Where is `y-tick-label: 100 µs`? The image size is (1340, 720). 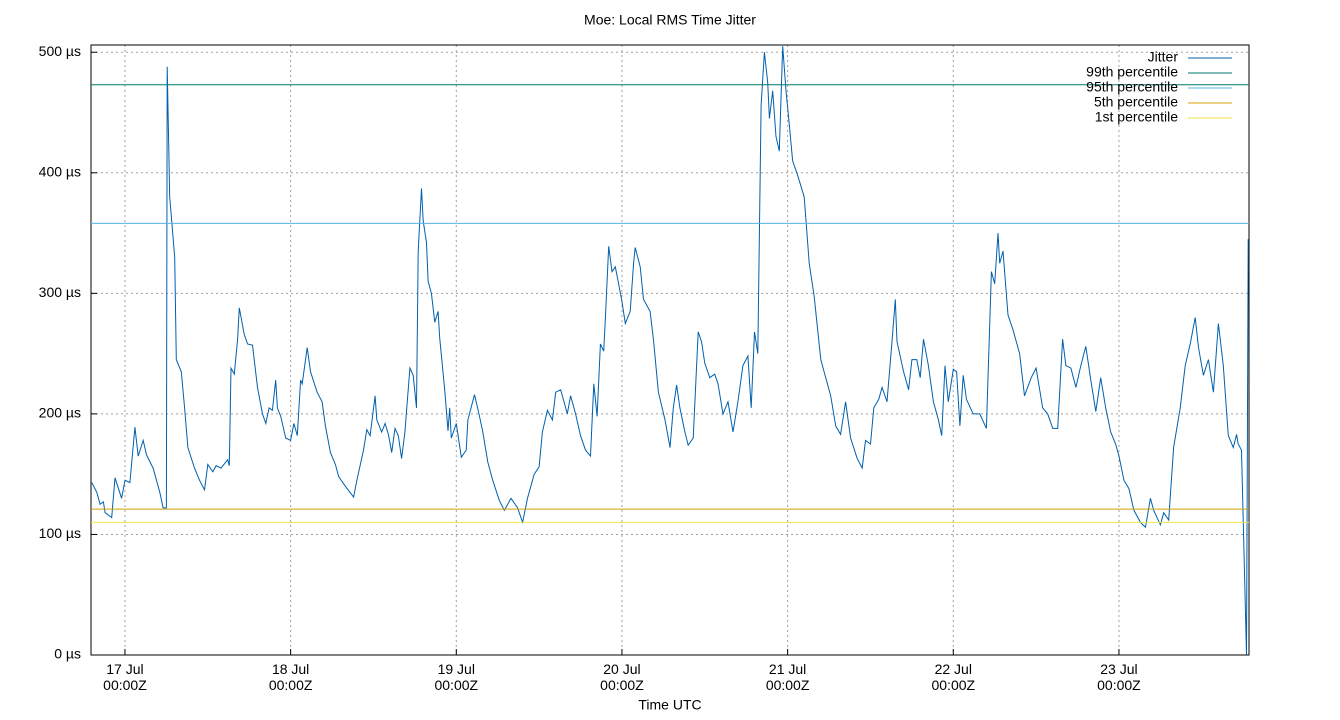 y-tick-label: 100 µs is located at coordinates (60, 533).